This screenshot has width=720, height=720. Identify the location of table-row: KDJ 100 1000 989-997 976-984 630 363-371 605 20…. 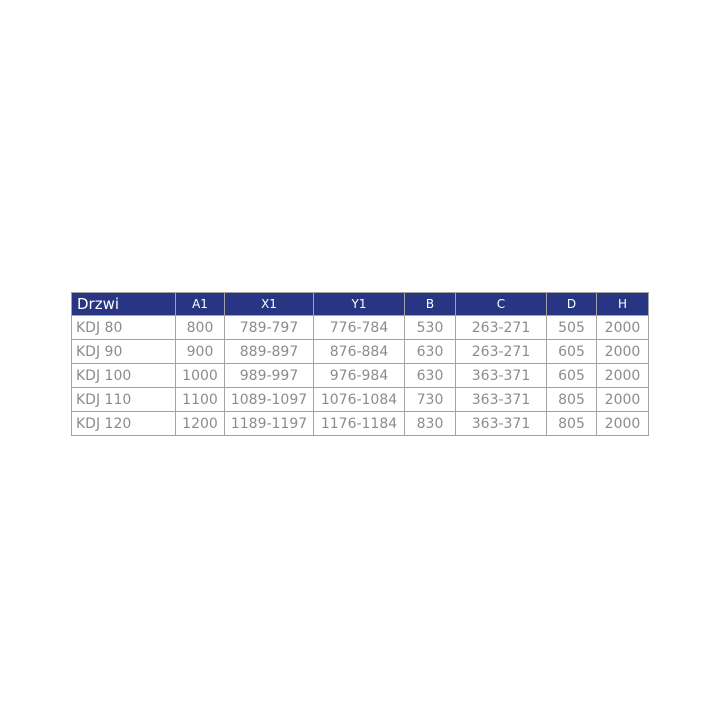
(360, 375).